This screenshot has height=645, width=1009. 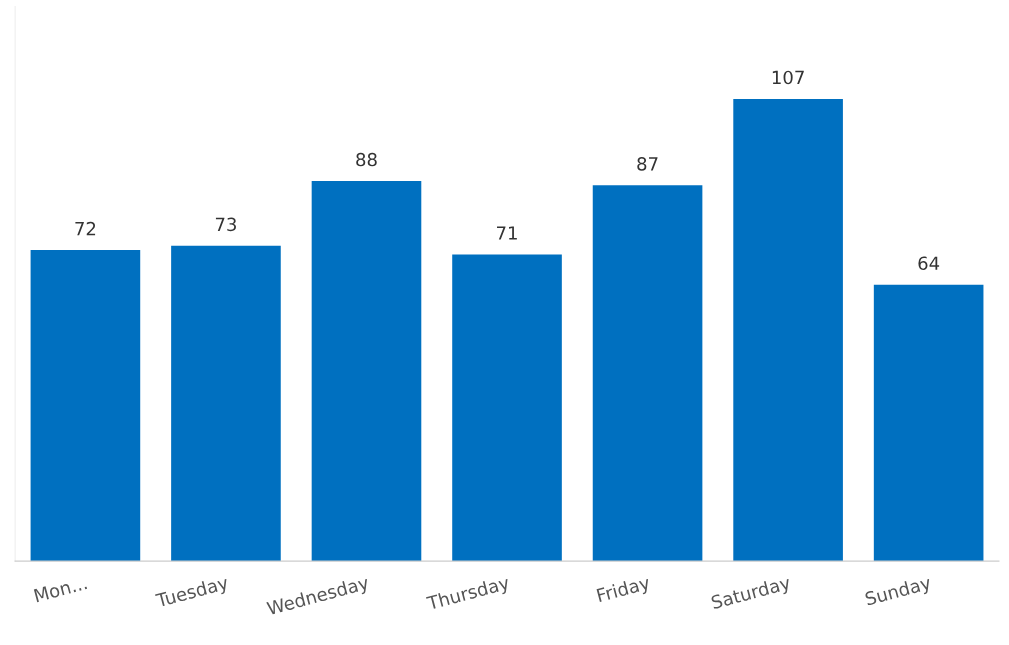 I want to click on x-tick-label: Friday, so click(x=624, y=590).